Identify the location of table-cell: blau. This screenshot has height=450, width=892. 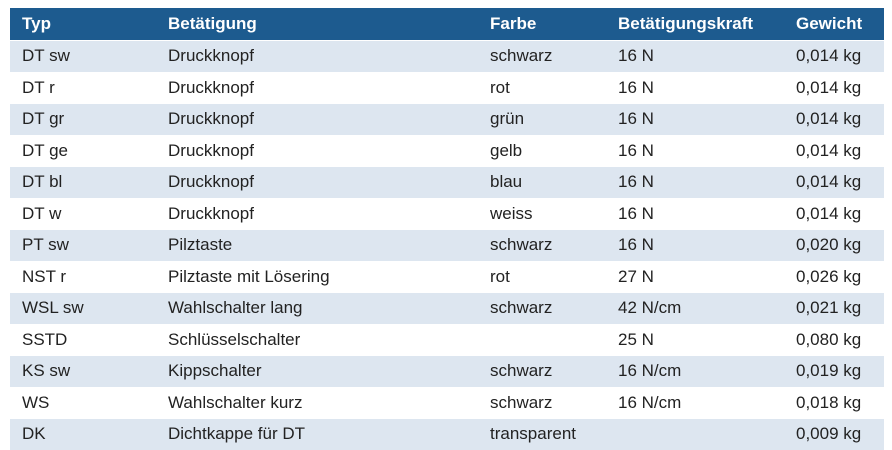
(542, 182).